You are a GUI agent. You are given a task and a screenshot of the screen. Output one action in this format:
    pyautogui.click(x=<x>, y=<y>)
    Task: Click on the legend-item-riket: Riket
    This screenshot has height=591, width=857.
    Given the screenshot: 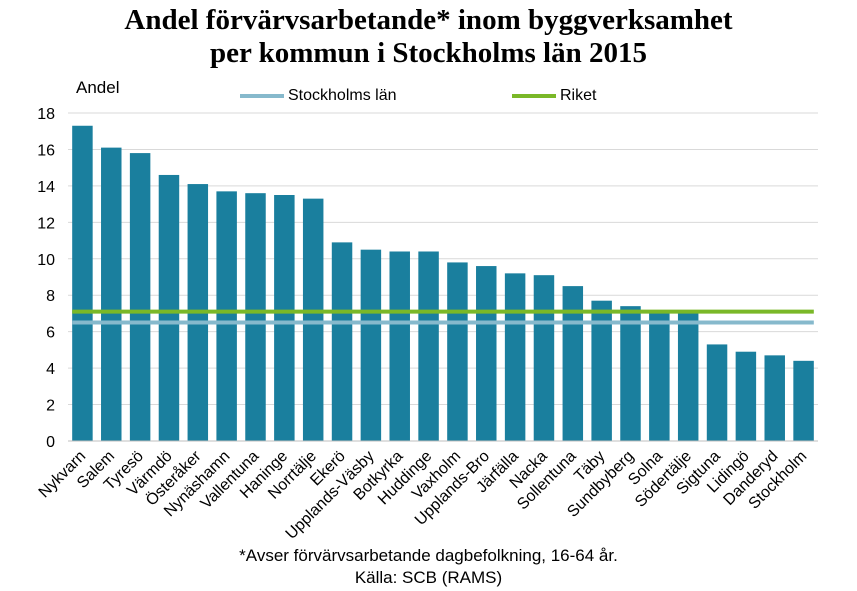 What is the action you would take?
    pyautogui.click(x=554, y=96)
    